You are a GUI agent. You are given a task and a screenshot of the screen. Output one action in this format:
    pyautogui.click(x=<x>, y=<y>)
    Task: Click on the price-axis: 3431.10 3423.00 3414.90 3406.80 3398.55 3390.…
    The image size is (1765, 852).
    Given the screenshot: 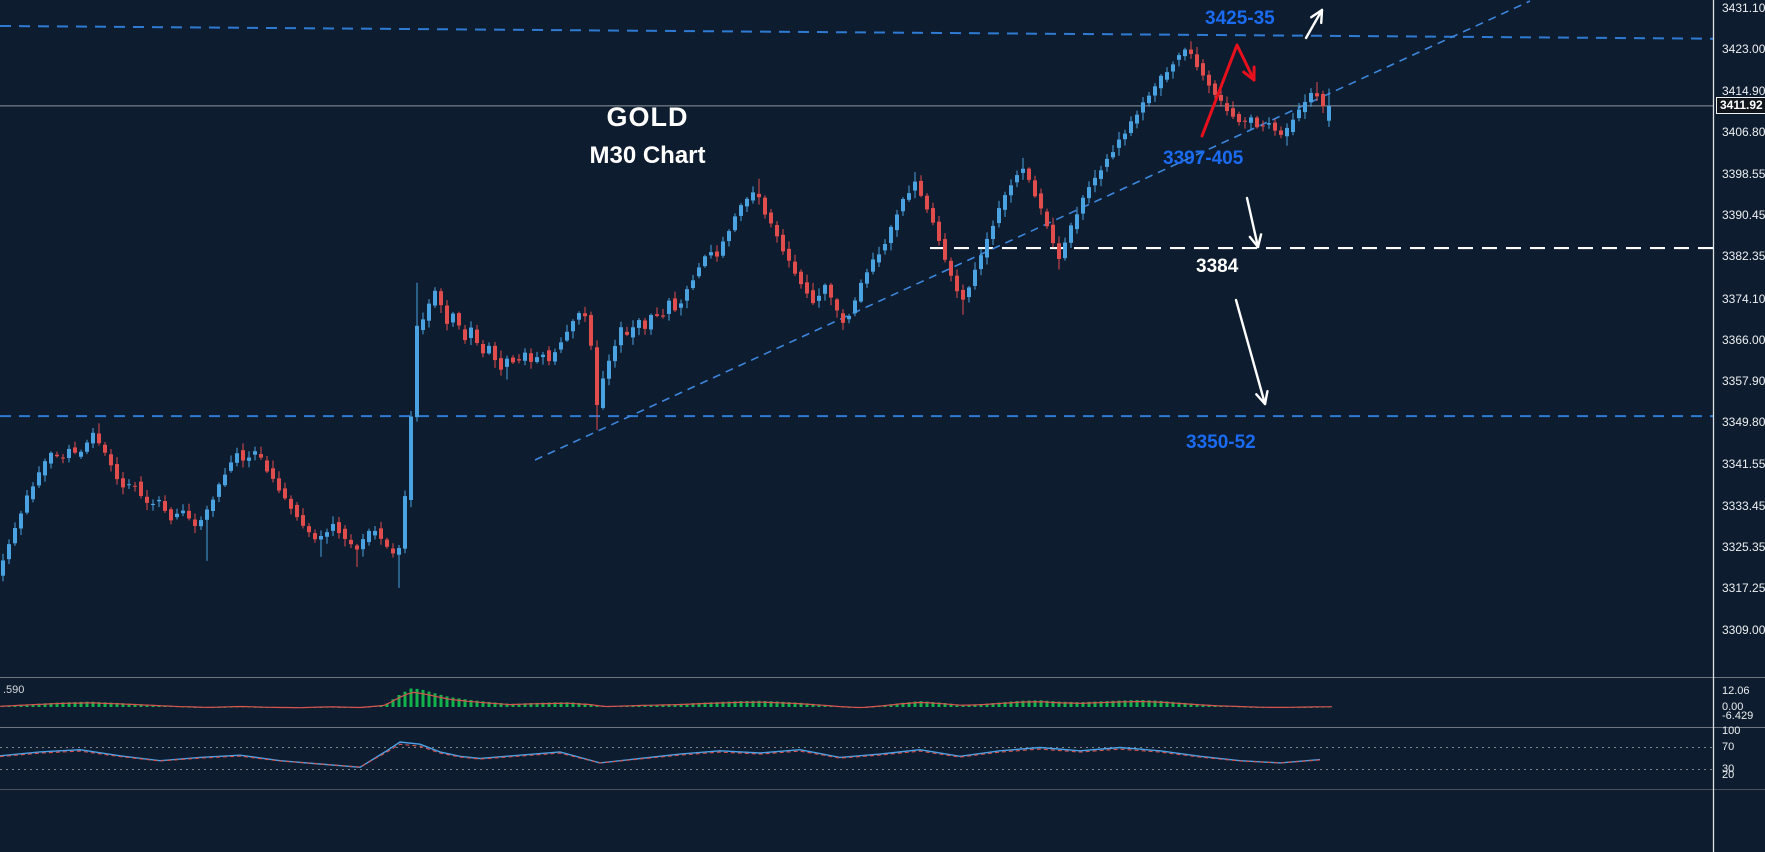 What is the action you would take?
    pyautogui.click(x=1739, y=426)
    